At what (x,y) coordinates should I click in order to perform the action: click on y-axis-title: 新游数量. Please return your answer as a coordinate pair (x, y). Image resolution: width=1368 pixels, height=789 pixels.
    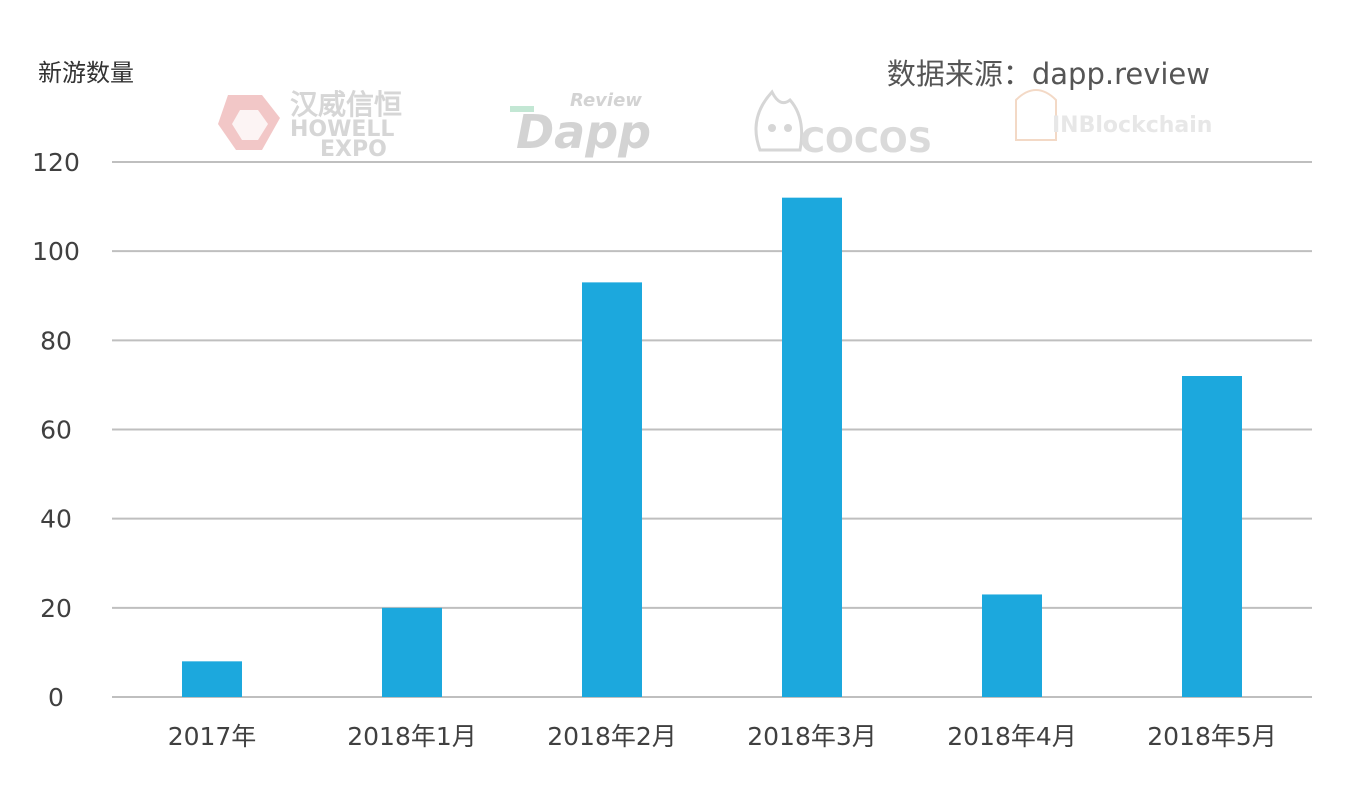
    Looking at the image, I should click on (86, 73).